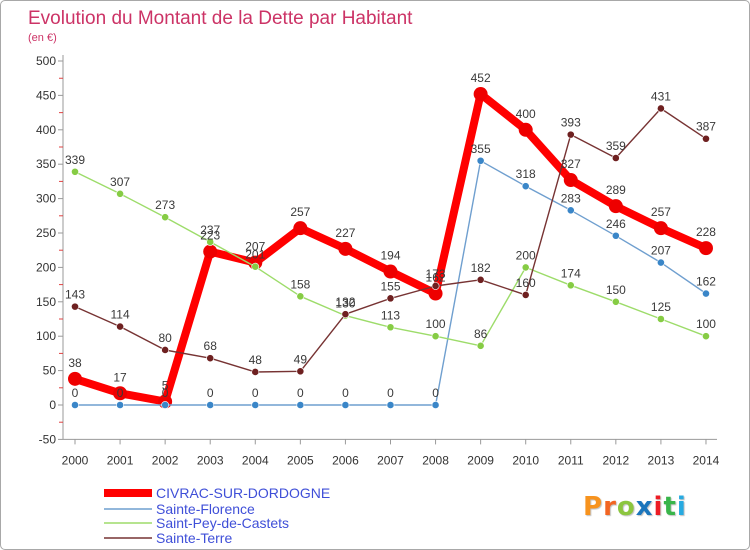 This screenshot has height=550, width=750. What do you see at coordinates (390, 286) in the screenshot?
I see `data-label: 155` at bounding box center [390, 286].